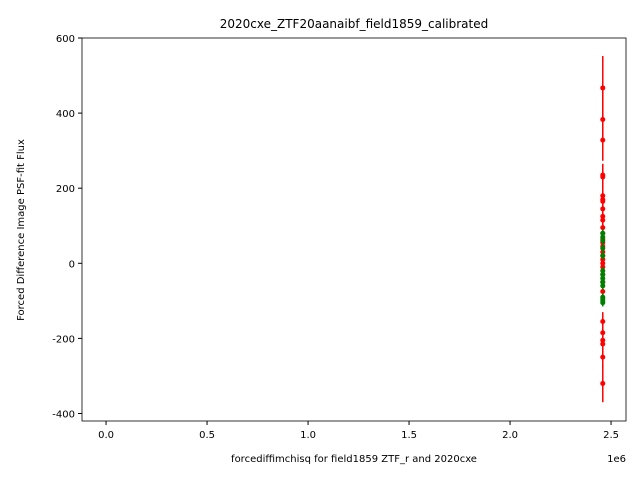  I want to click on y-tick-label: 400, so click(65, 114).